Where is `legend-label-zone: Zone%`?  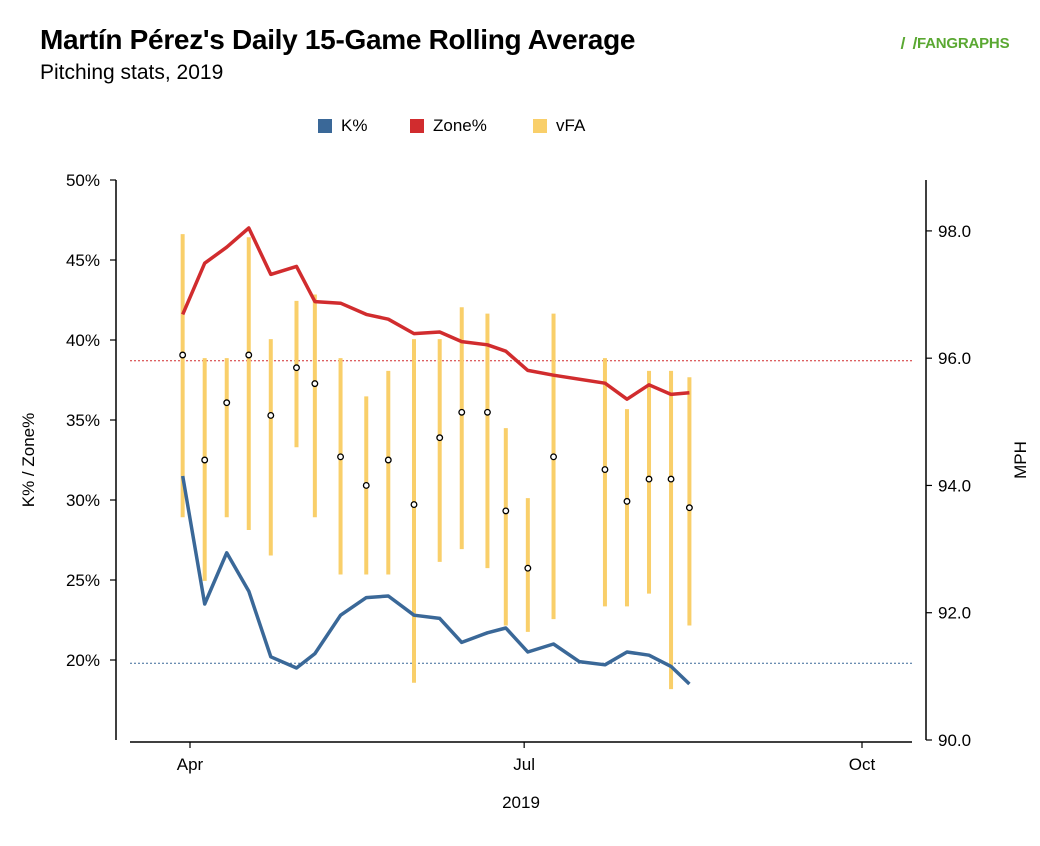
legend-label-zone: Zone% is located at coordinates (460, 125).